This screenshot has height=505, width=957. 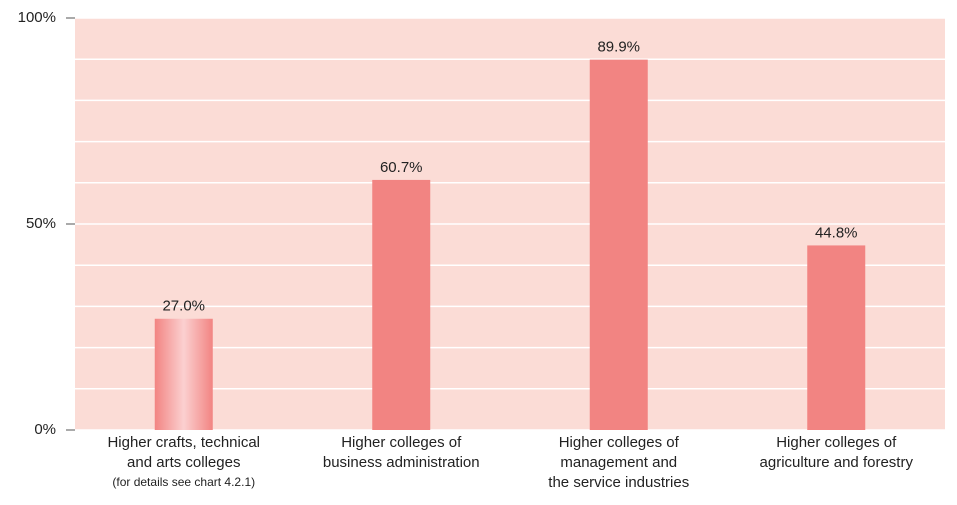 What do you see at coordinates (618, 482) in the screenshot?
I see `x-tick-label: the service industries` at bounding box center [618, 482].